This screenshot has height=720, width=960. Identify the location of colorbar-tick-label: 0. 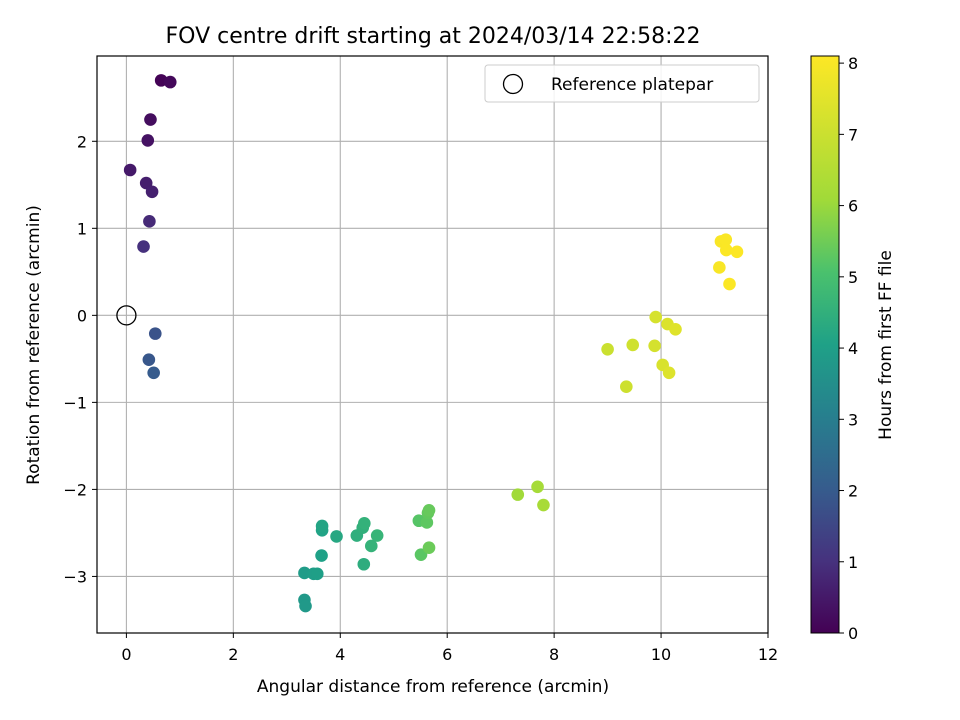
(853, 633).